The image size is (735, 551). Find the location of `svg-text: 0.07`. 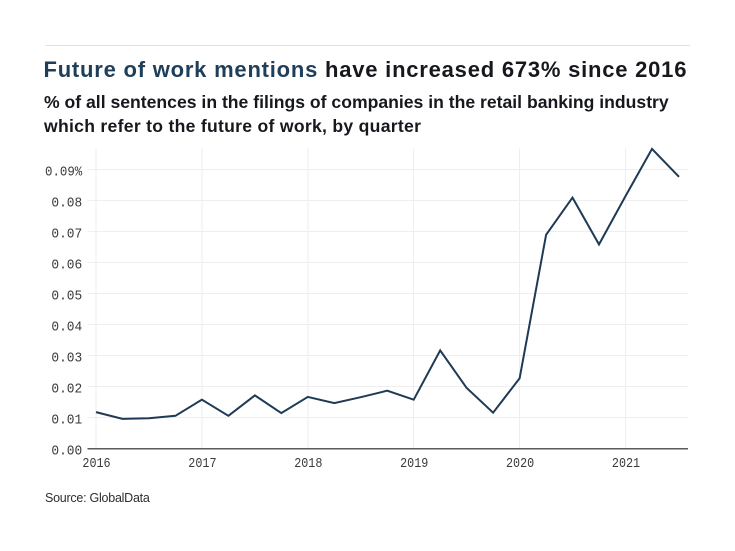

svg-text: 0.07 is located at coordinates (66, 235).